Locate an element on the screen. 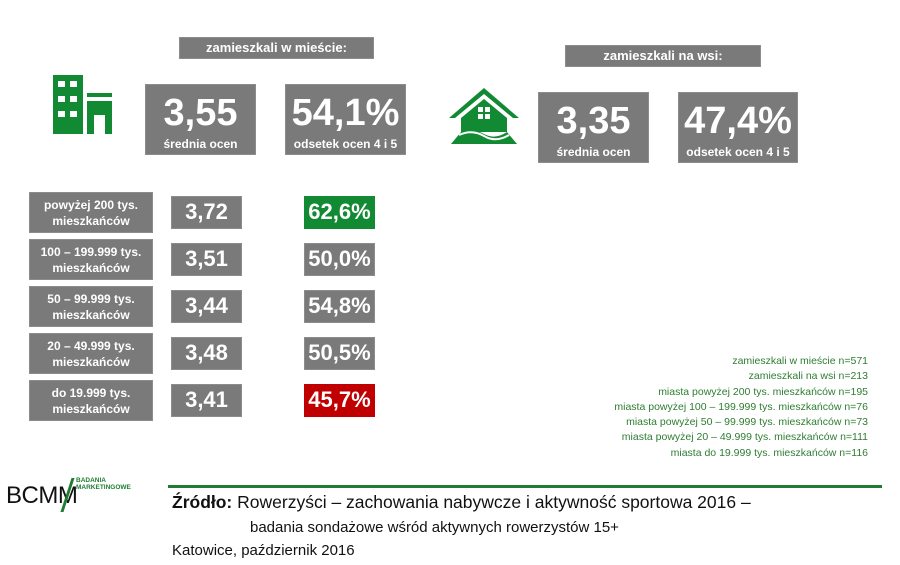  logo-subtitle: BADANIA MARKETINGOWE is located at coordinates (103, 484).